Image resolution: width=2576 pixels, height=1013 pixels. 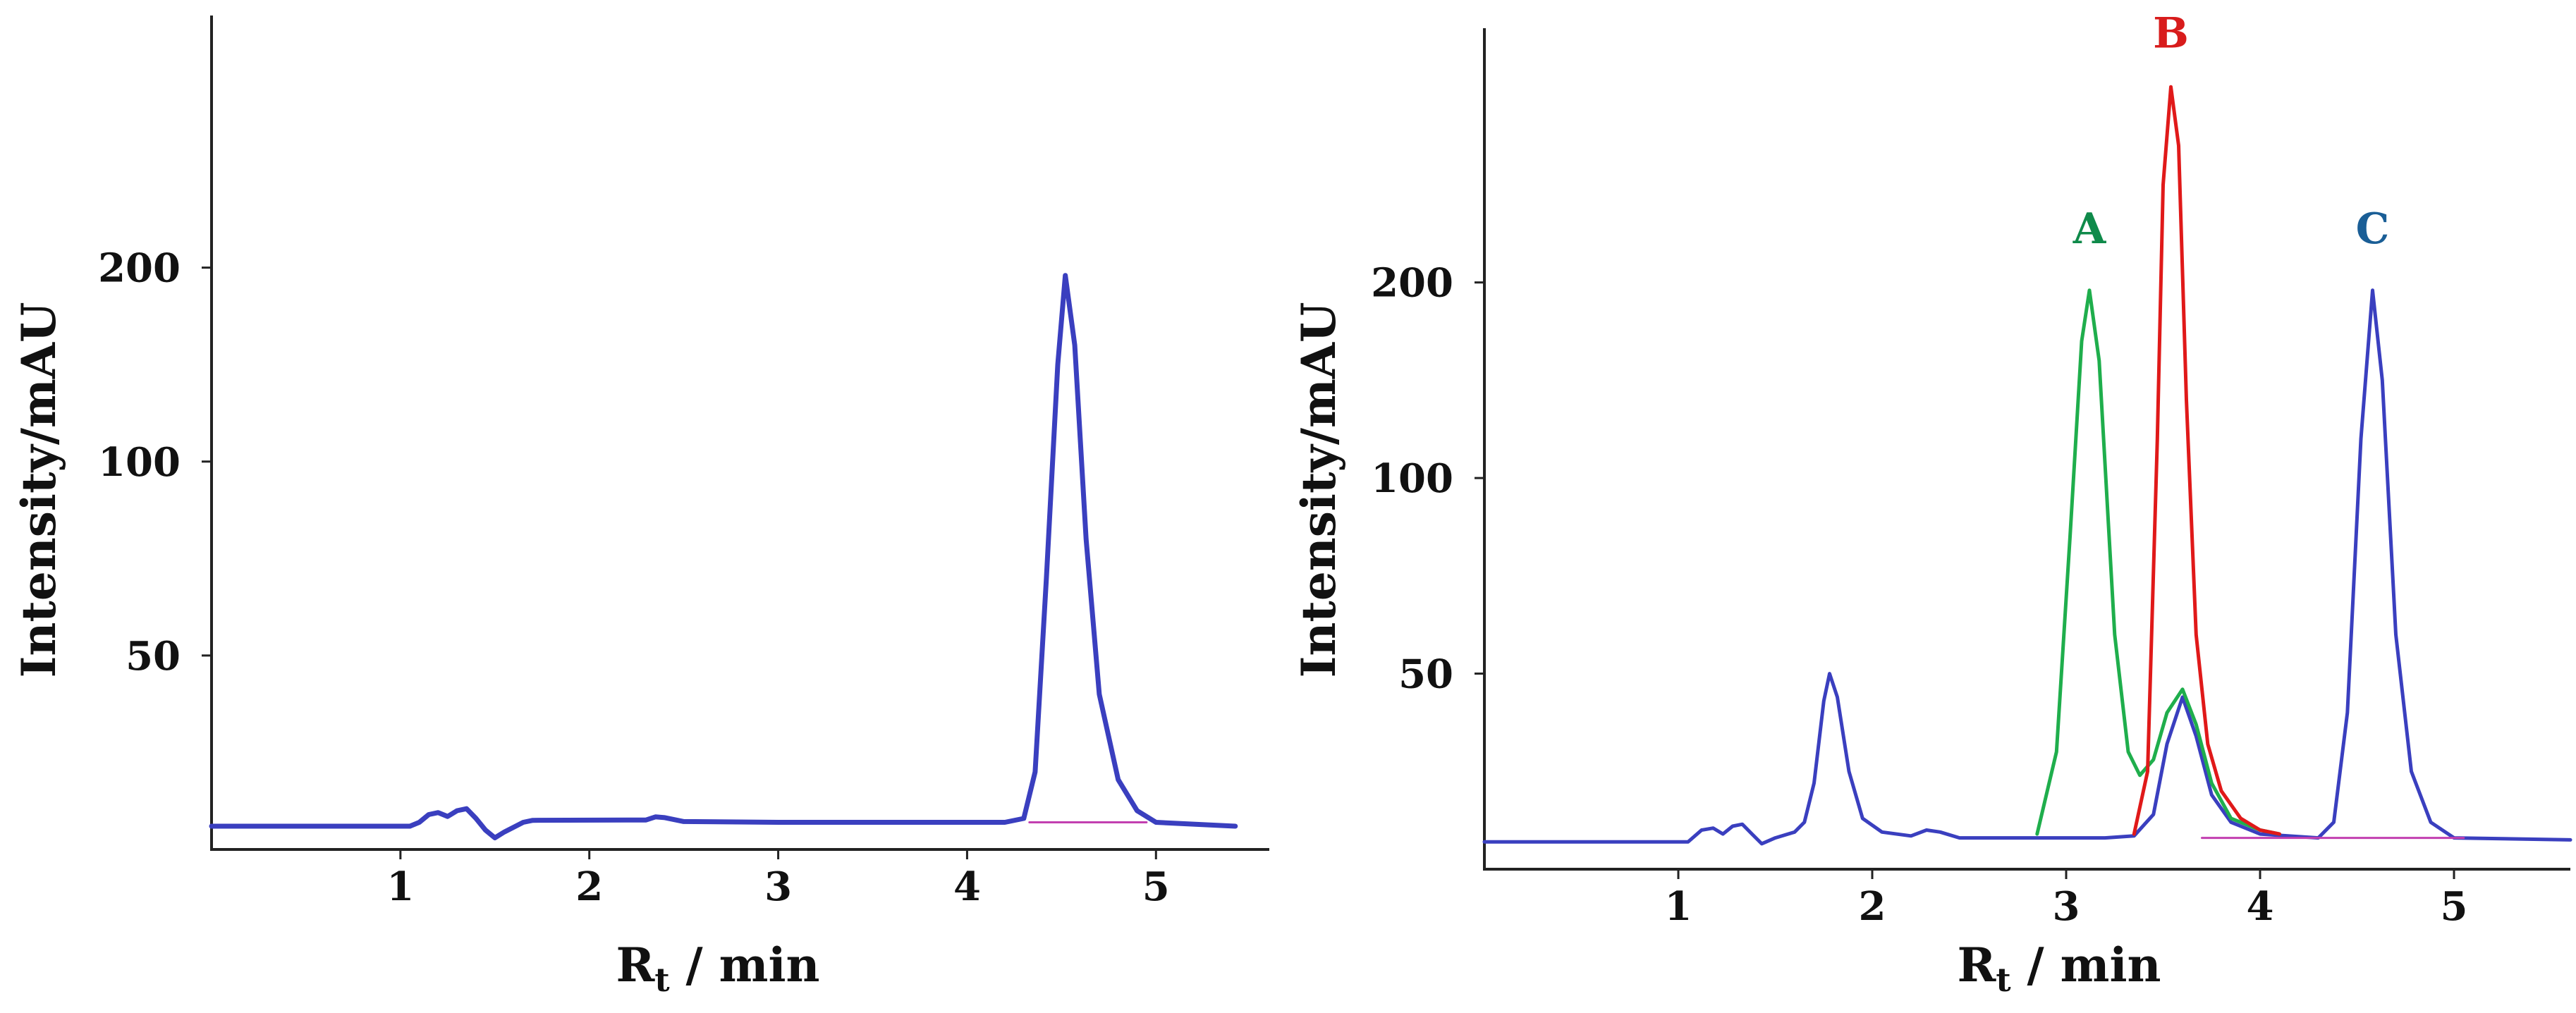 I want to click on left-chart-y-tick-label-0: 50, so click(x=154, y=656).